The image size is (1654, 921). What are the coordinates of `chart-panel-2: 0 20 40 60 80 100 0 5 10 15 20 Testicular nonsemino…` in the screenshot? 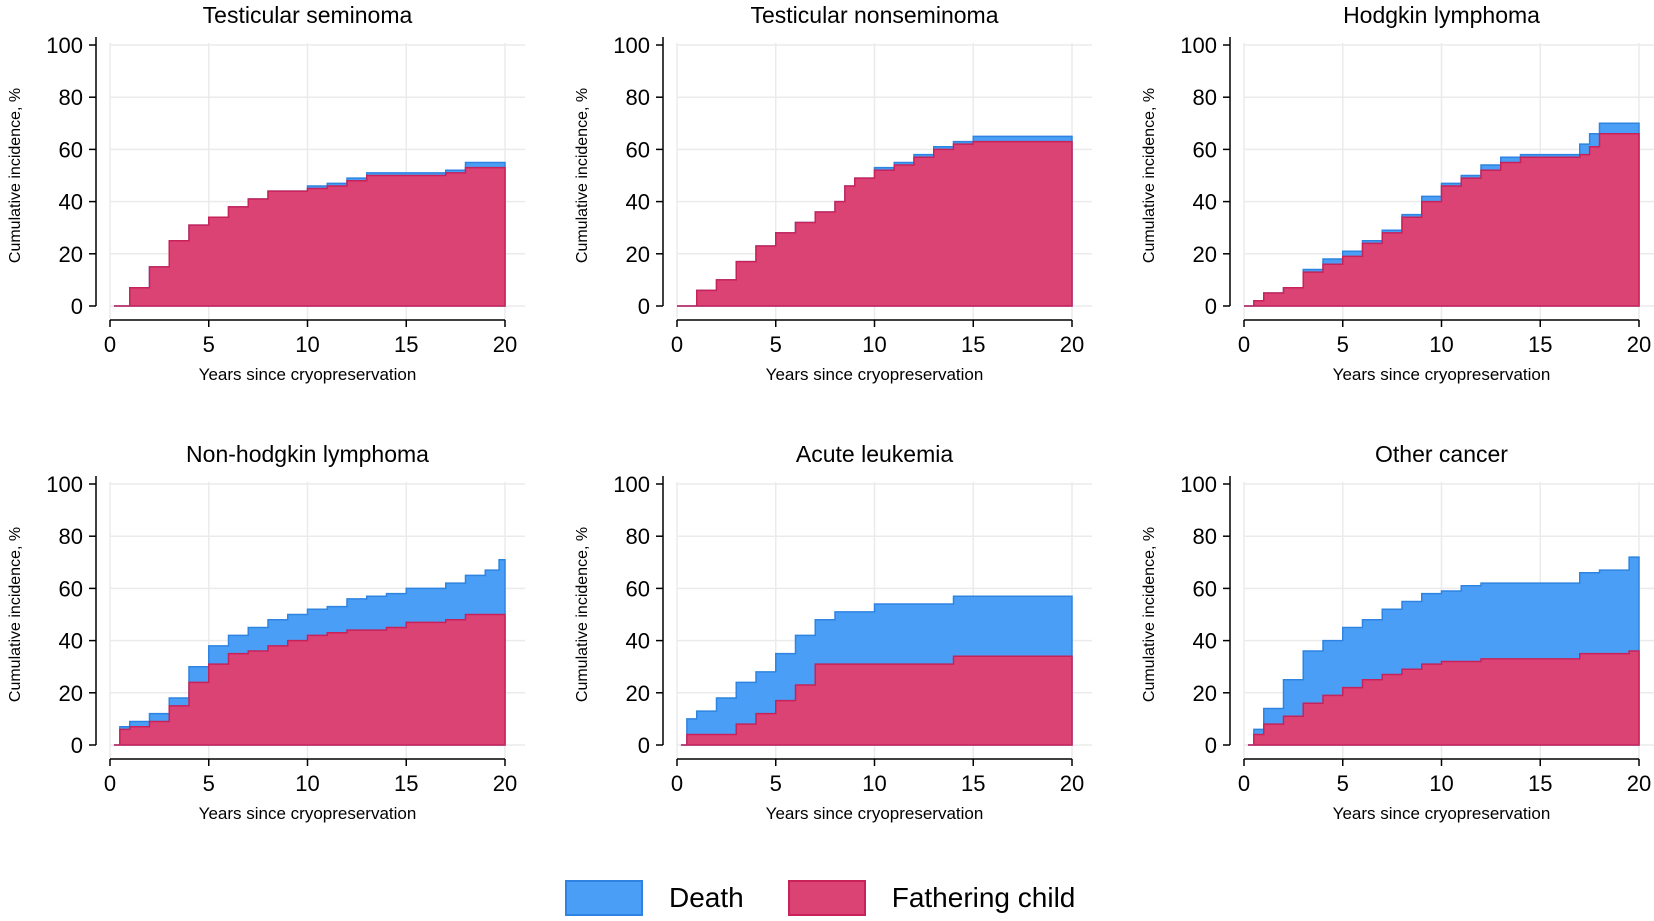 It's located at (833, 193).